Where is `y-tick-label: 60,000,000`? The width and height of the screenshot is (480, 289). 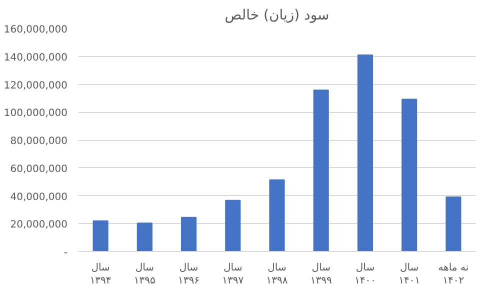 y-tick-label: 60,000,000 is located at coordinates (39, 169).